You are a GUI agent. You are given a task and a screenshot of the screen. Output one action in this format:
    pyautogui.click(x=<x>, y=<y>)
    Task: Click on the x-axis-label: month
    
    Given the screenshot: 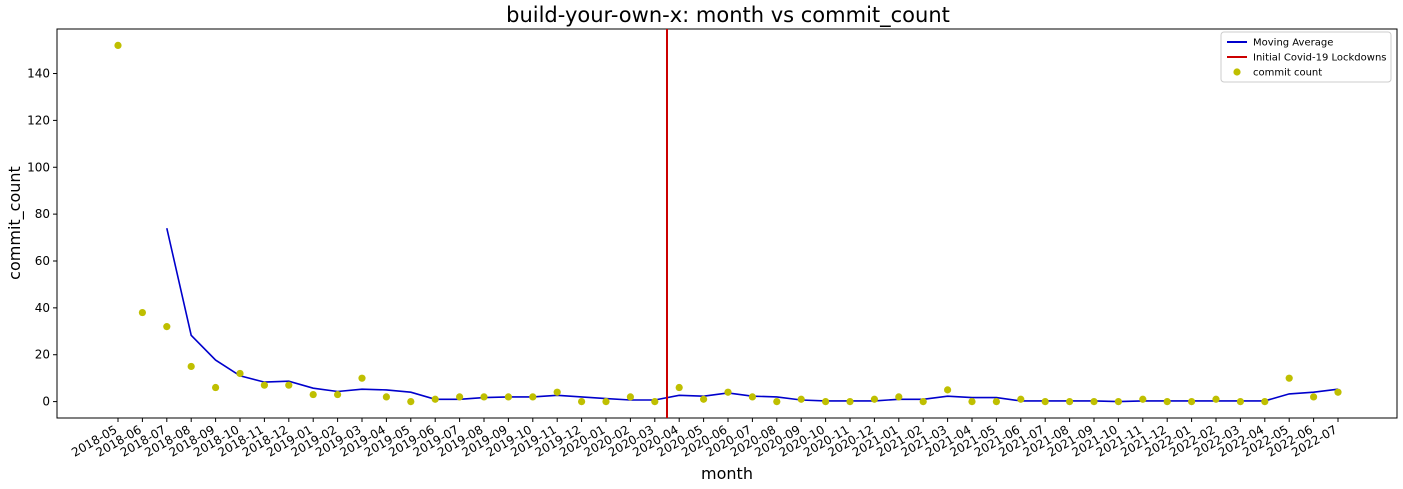 What is the action you would take?
    pyautogui.click(x=727, y=473)
    